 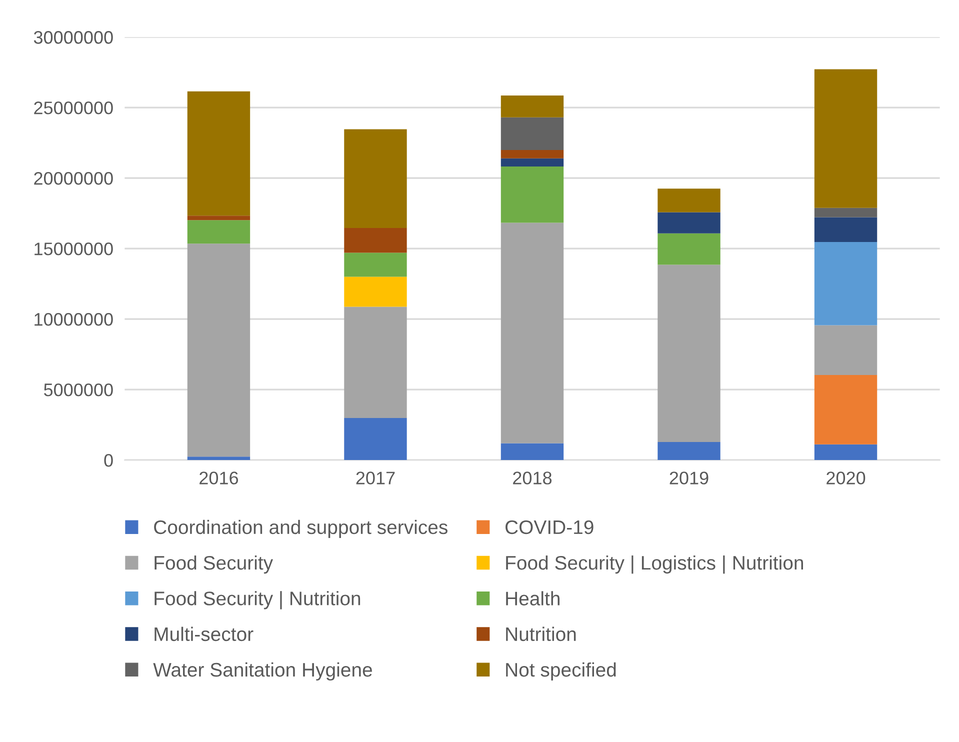 What do you see at coordinates (541, 634) in the screenshot?
I see `legend-label: Nutrition` at bounding box center [541, 634].